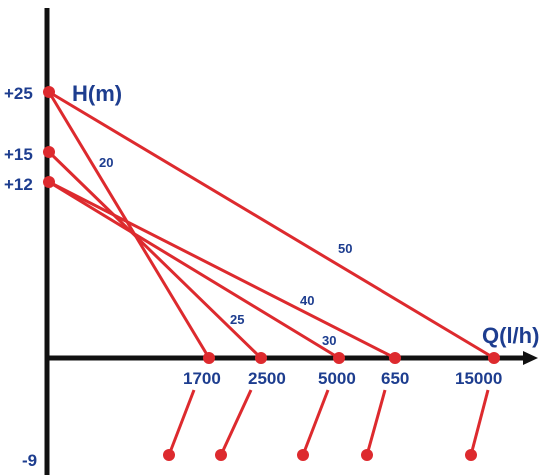 The height and width of the screenshot is (475, 553). Describe the element at coordinates (97, 93) in the screenshot. I see `y-axis-title: H(m)` at that location.